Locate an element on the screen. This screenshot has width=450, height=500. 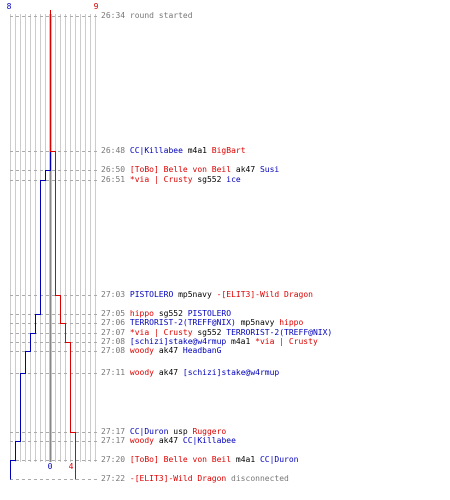
log-entry: 26:50 [ToBo] Belle von Beil ak47 Susi is located at coordinates (190, 170).